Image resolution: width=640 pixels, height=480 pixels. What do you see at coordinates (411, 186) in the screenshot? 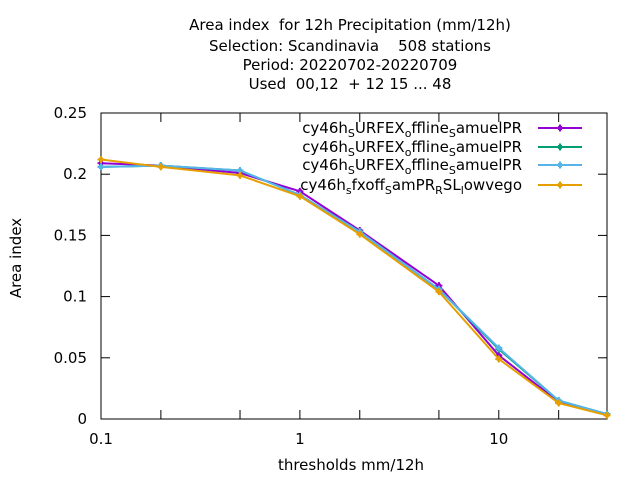
I see `legend-label-4: cy46hsfxoffSamPRRSLlowvego` at bounding box center [411, 186].